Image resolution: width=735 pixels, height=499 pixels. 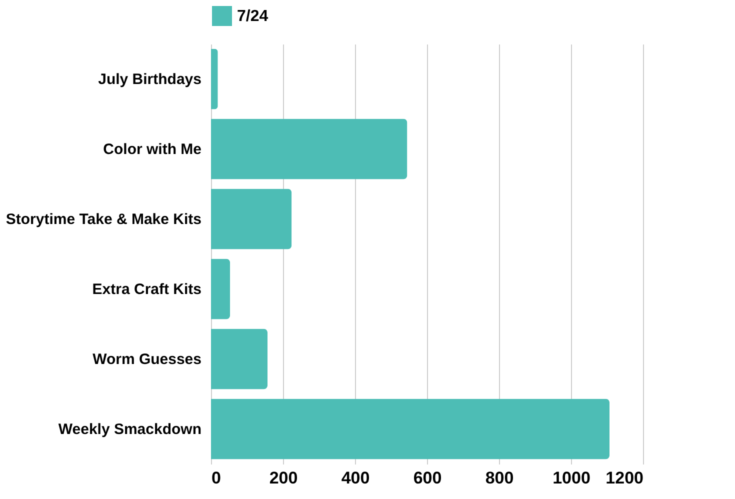 What do you see at coordinates (104, 219) in the screenshot?
I see `y-tick-label: Storytime Take & Make Kits` at bounding box center [104, 219].